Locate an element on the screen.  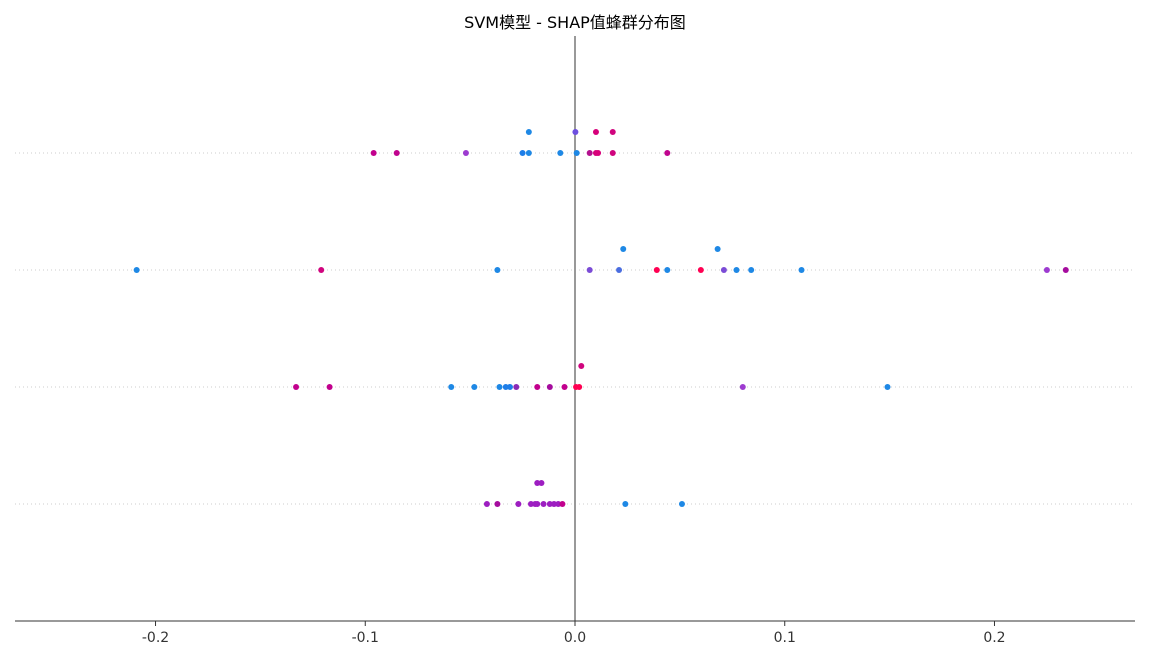
x-tick-label-2: -0.1 is located at coordinates (365, 638).